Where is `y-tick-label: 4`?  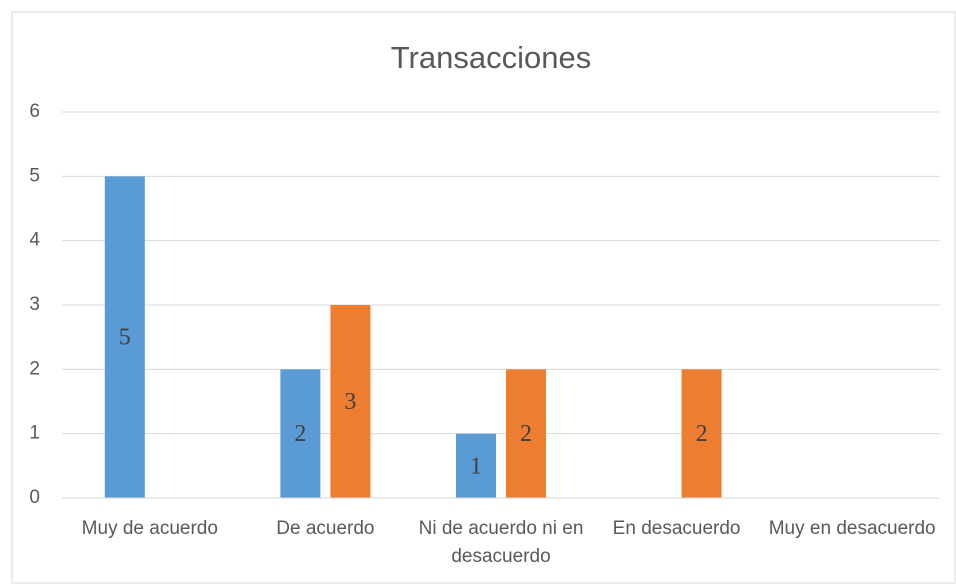 y-tick-label: 4 is located at coordinates (34, 240).